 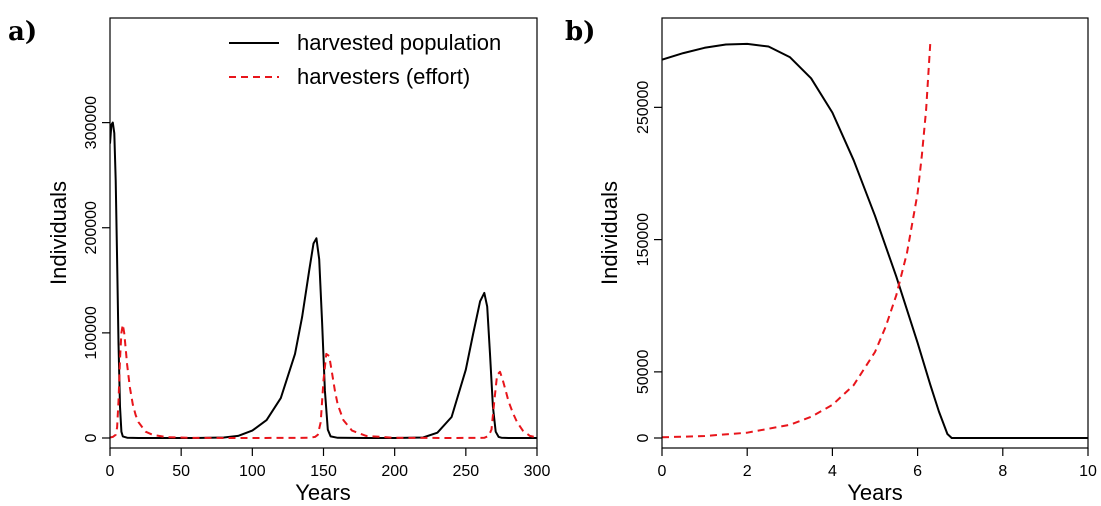 What do you see at coordinates (537, 471) in the screenshot?
I see `x-tick-label: 300` at bounding box center [537, 471].